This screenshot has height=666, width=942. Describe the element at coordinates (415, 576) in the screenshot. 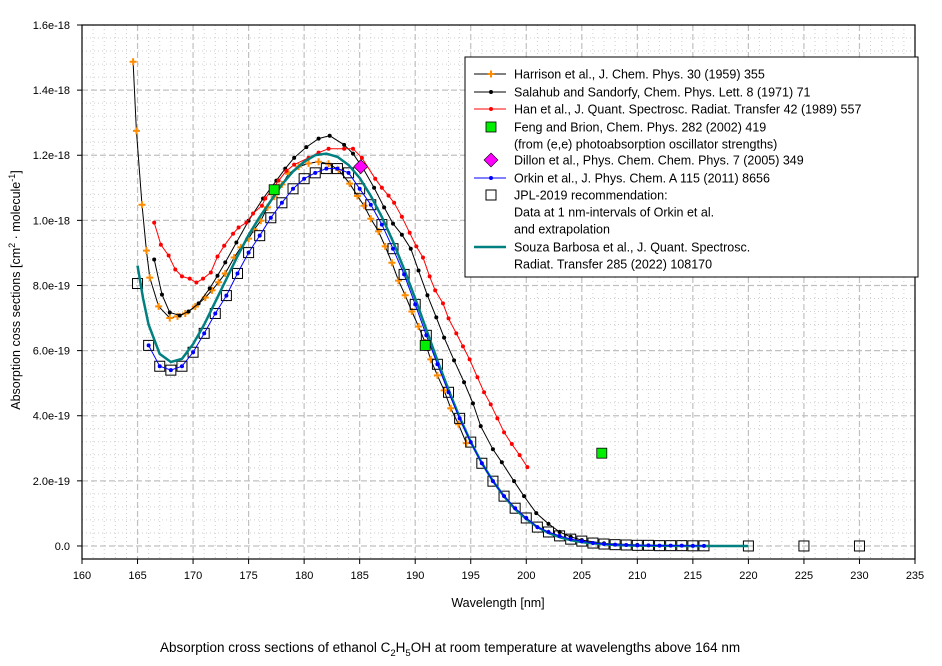

I see `x-tick-label: 190` at that location.